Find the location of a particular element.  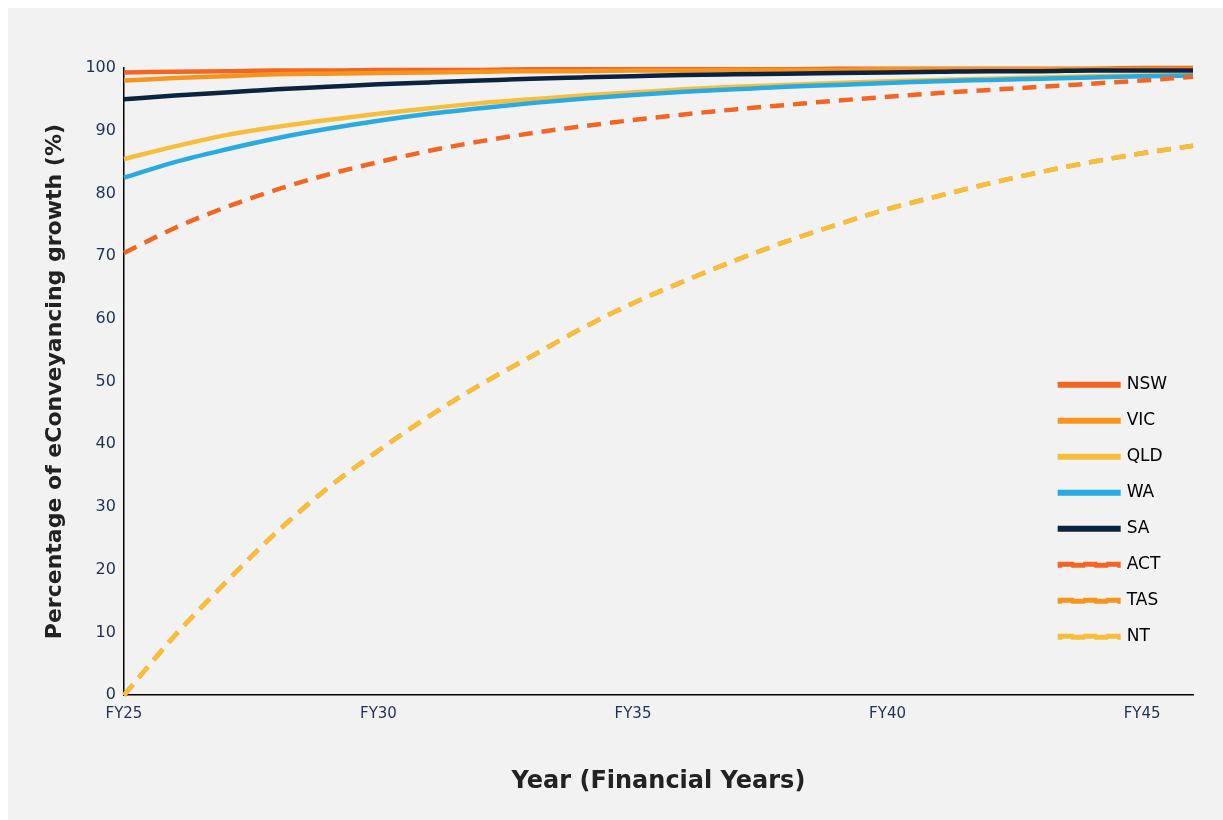

y-tick-label: 100 is located at coordinates (100, 67).